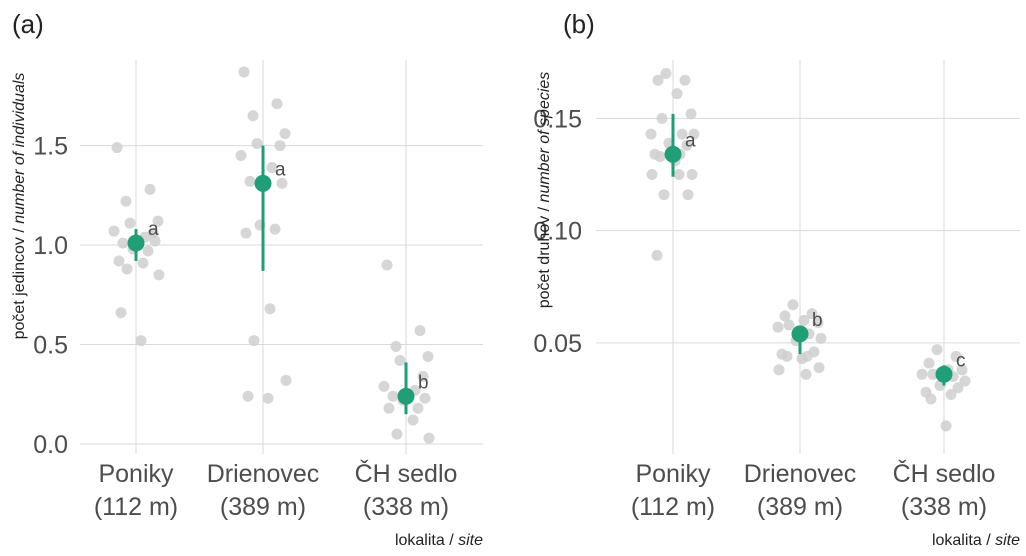 Image resolution: width=1026 pixels, height=556 pixels. I want to click on y-axis-label-main: počet jedincov /, so click(19, 282).